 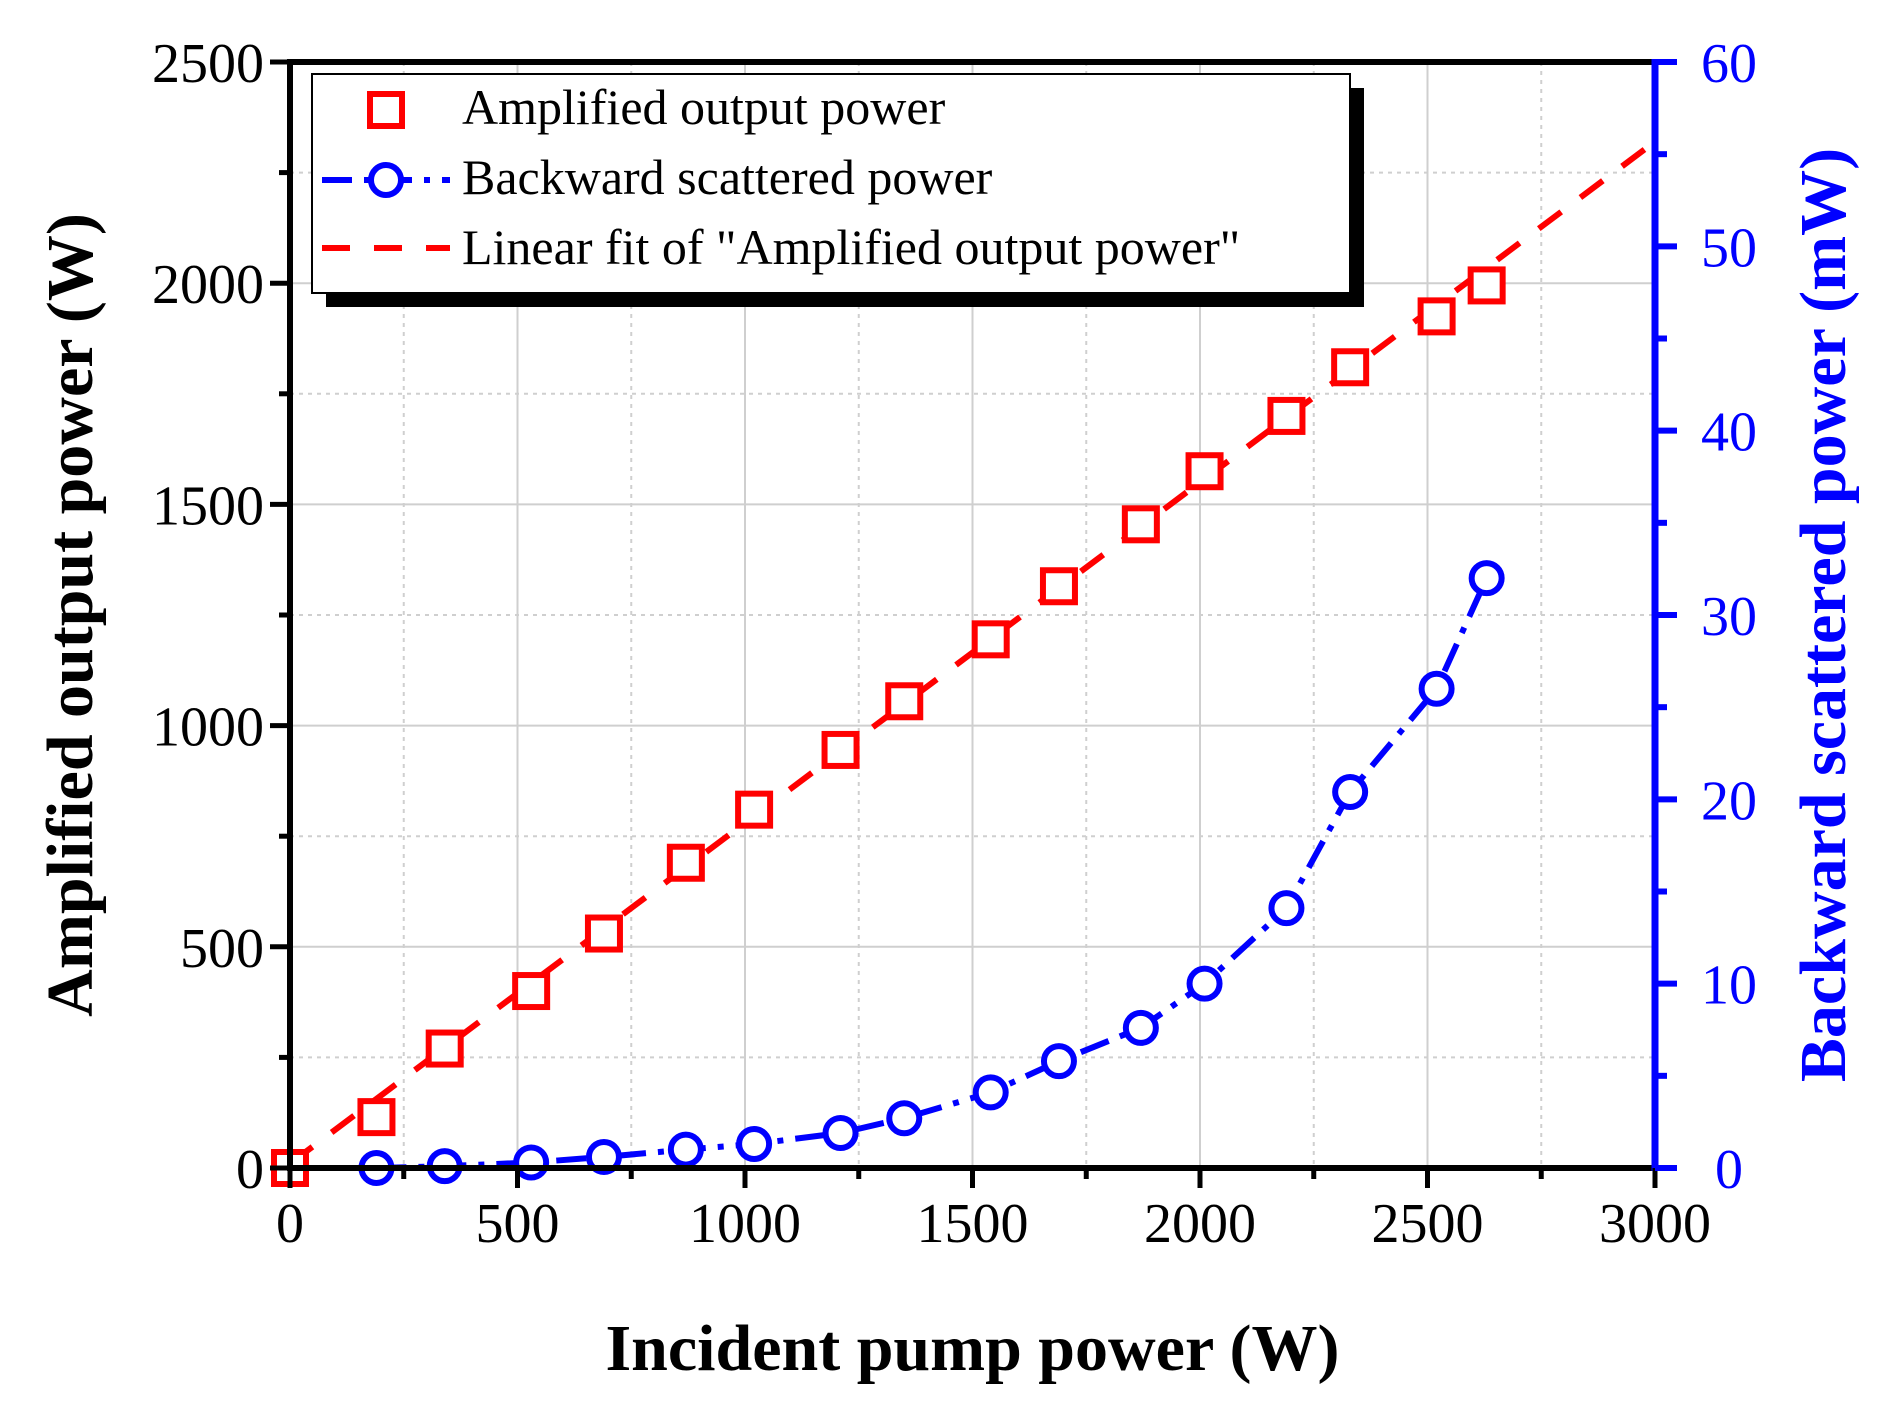 I want to click on y2-tick-label: 20, so click(x=1729, y=801).